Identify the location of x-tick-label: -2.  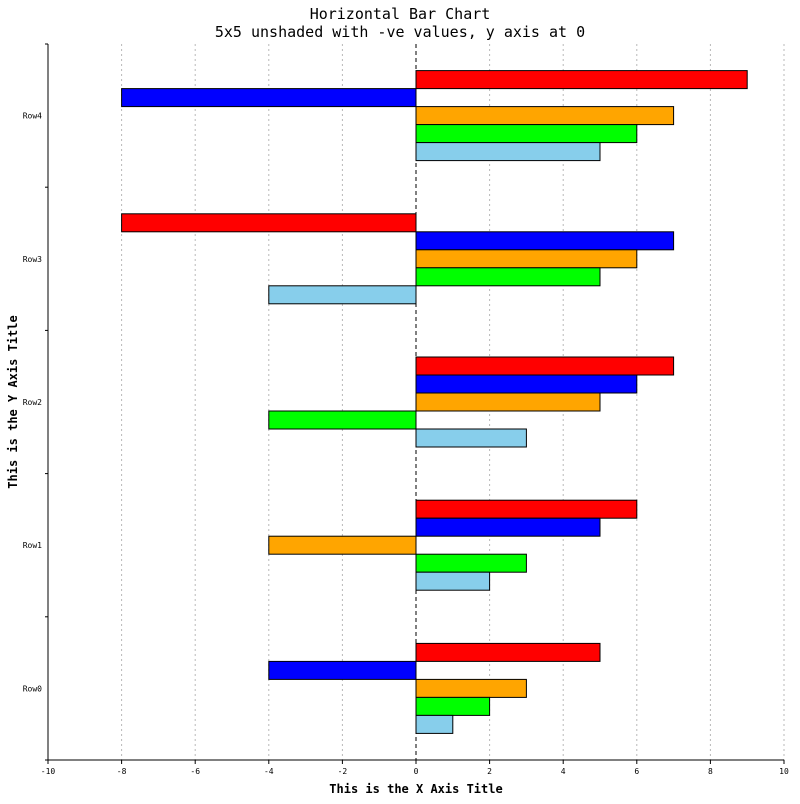
(343, 771).